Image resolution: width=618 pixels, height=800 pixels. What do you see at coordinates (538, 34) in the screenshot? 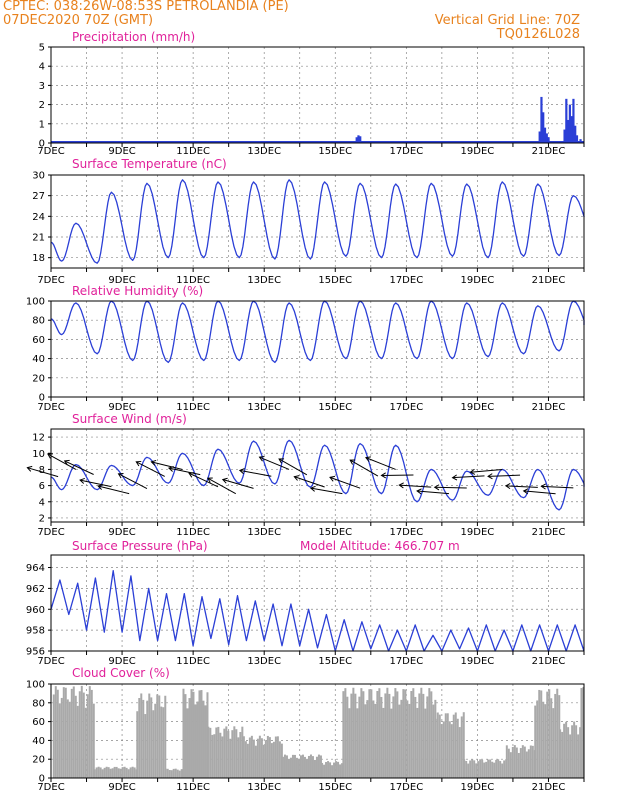
I see `header-code: TQ0126L028` at bounding box center [538, 34].